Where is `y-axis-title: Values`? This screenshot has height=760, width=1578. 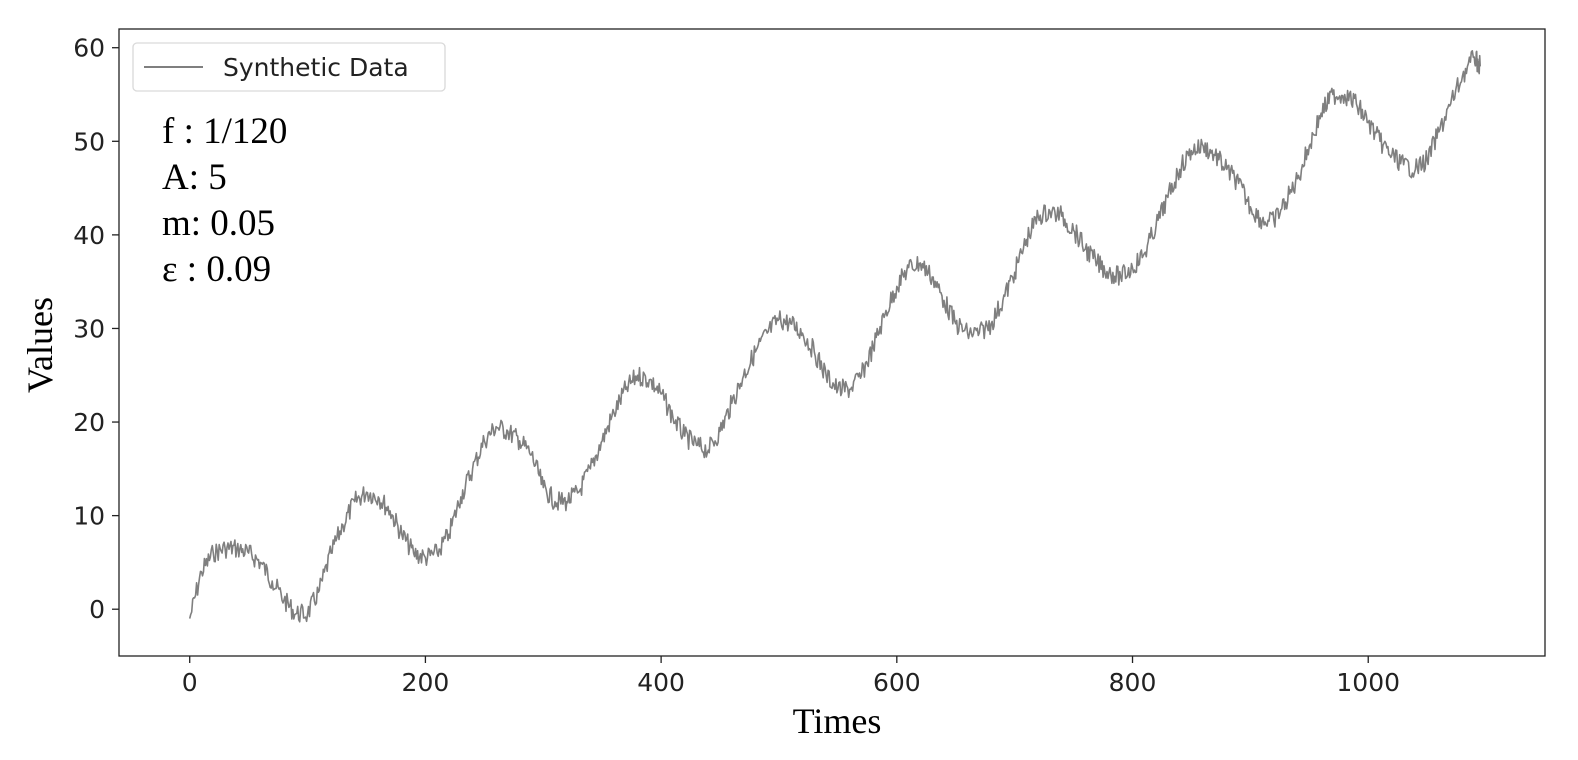
y-axis-title: Values is located at coordinates (40, 345).